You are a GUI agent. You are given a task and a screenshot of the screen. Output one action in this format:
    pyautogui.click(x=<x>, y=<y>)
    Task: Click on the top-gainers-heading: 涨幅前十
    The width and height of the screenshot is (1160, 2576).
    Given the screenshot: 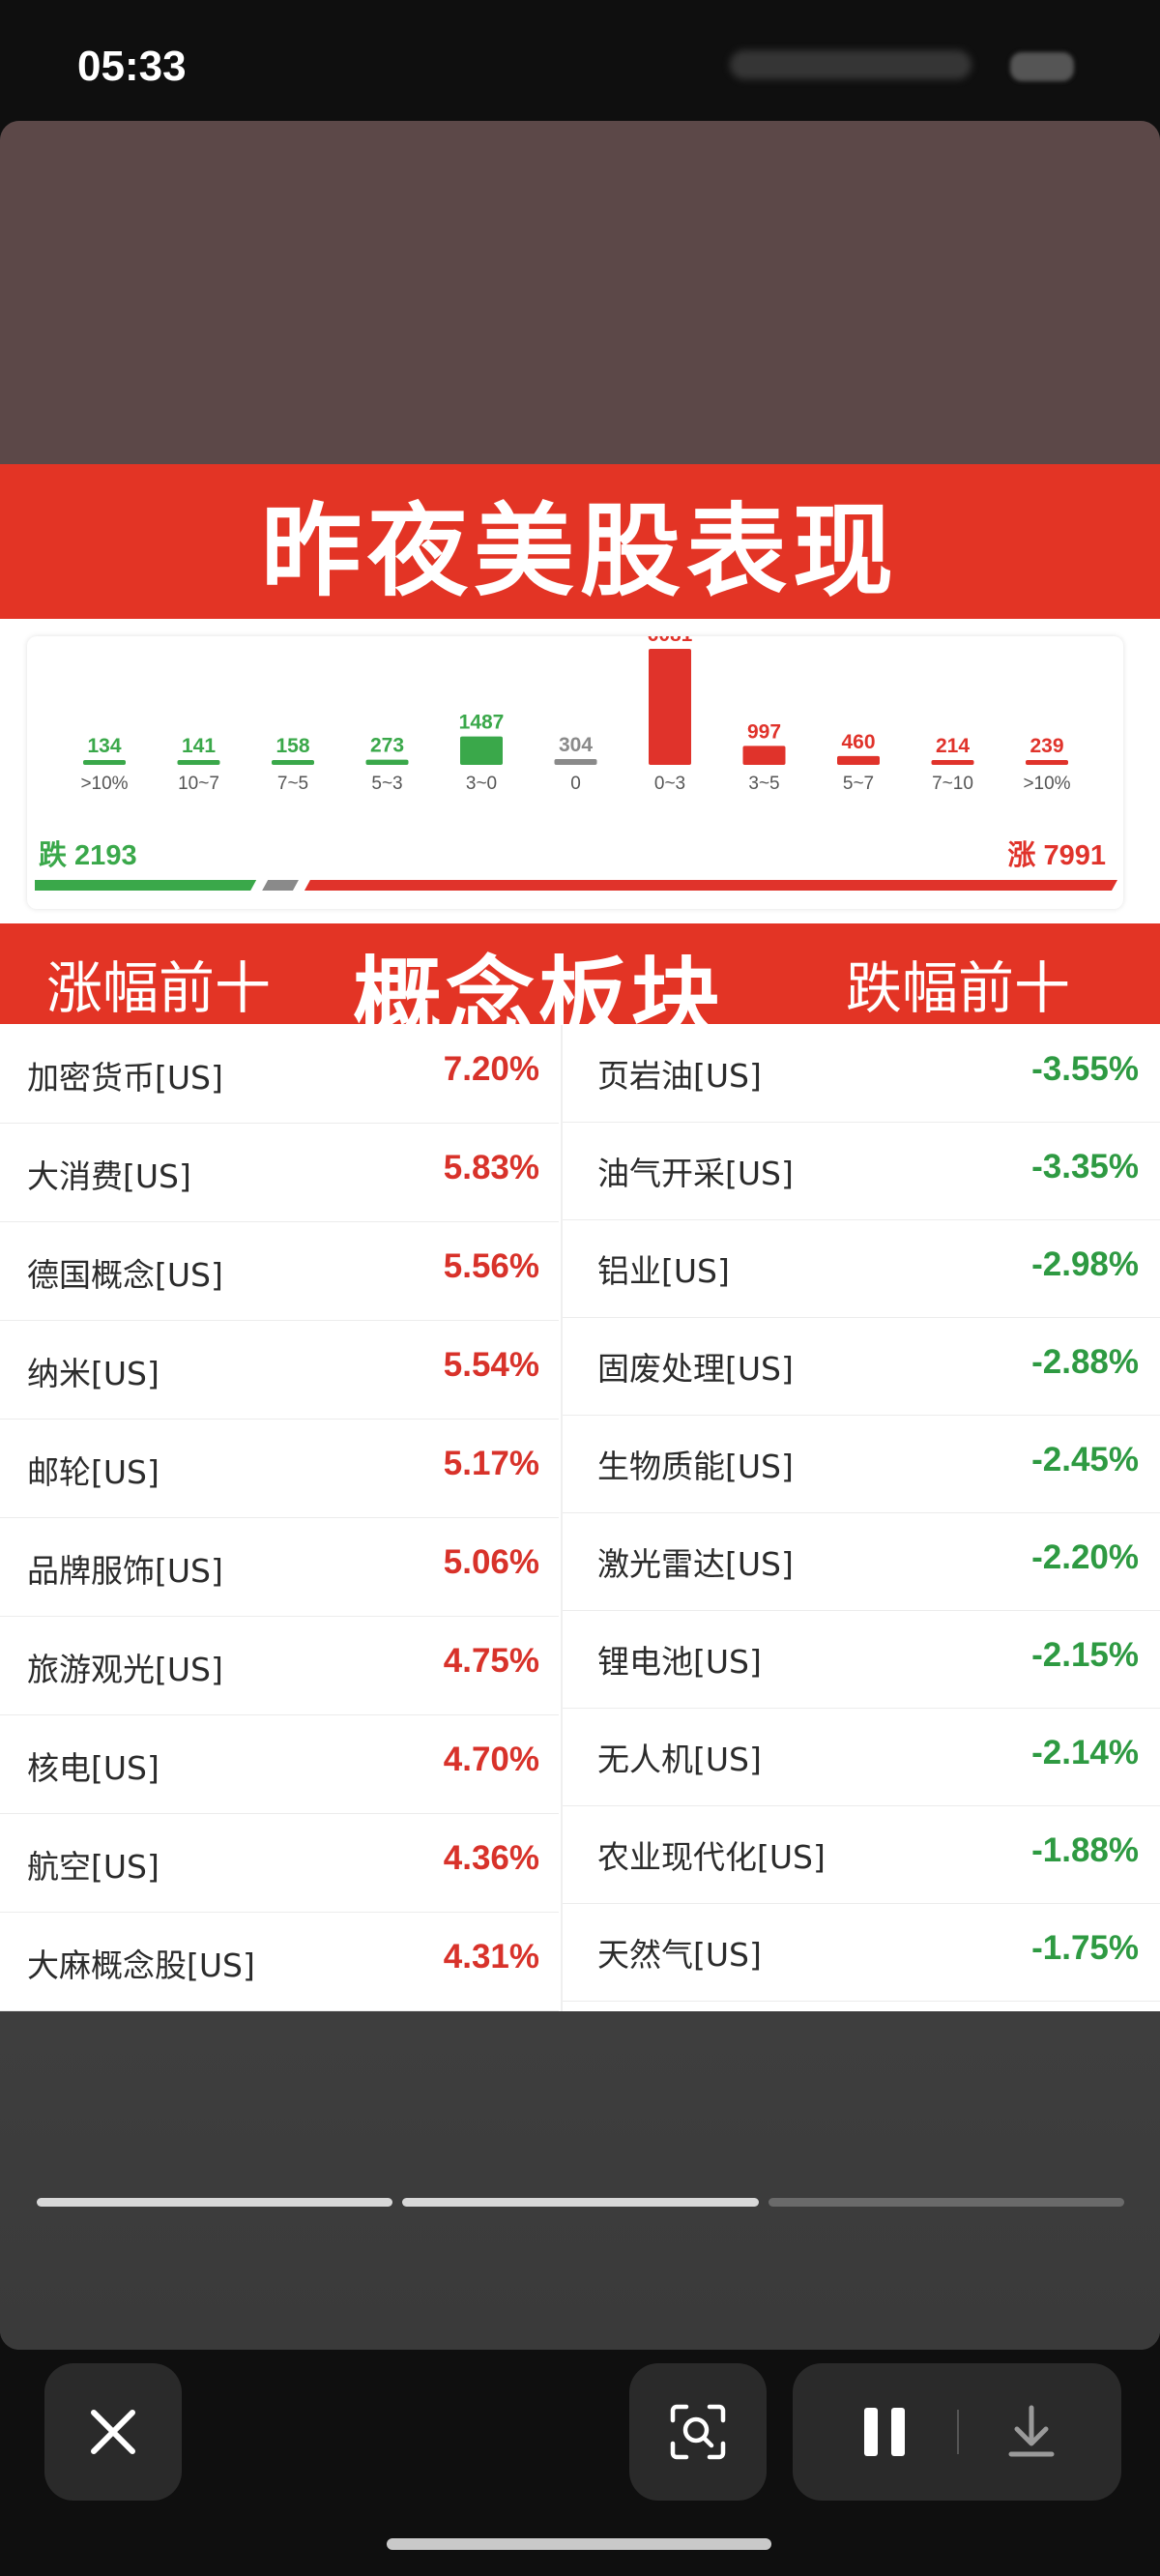 What is the action you would take?
    pyautogui.click(x=159, y=988)
    